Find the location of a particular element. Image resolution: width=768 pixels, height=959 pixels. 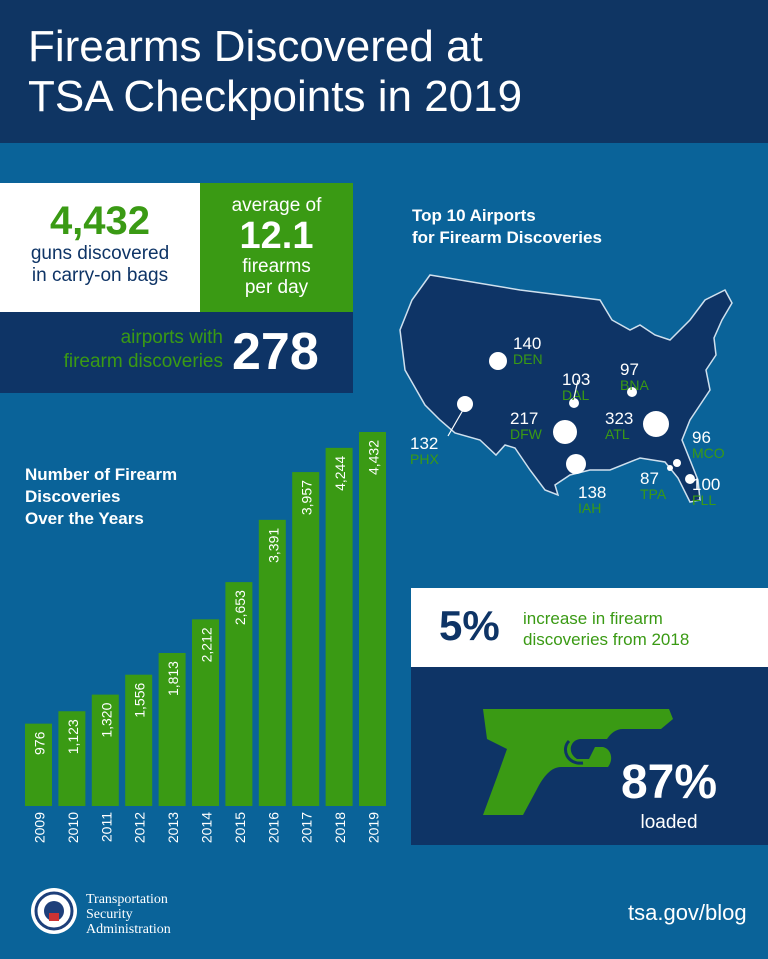

bar-value-label: 3,391 is located at coordinates (273, 545).